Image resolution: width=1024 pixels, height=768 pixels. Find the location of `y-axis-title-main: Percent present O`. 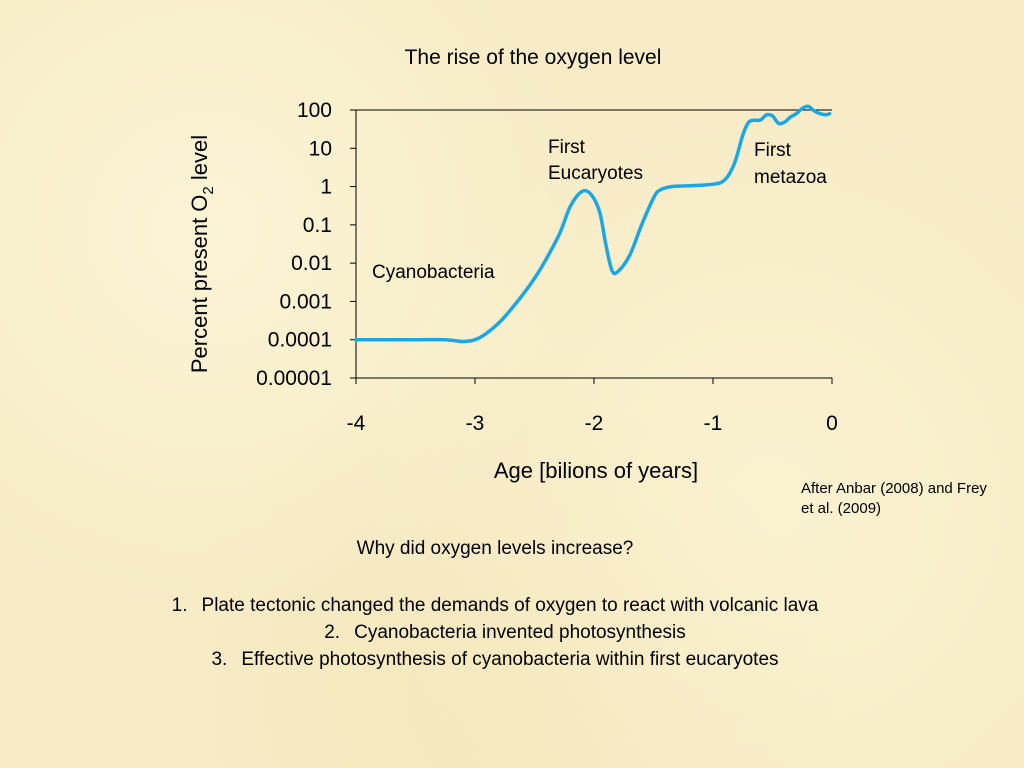

y-axis-title-main: Percent present O is located at coordinates (199, 284).